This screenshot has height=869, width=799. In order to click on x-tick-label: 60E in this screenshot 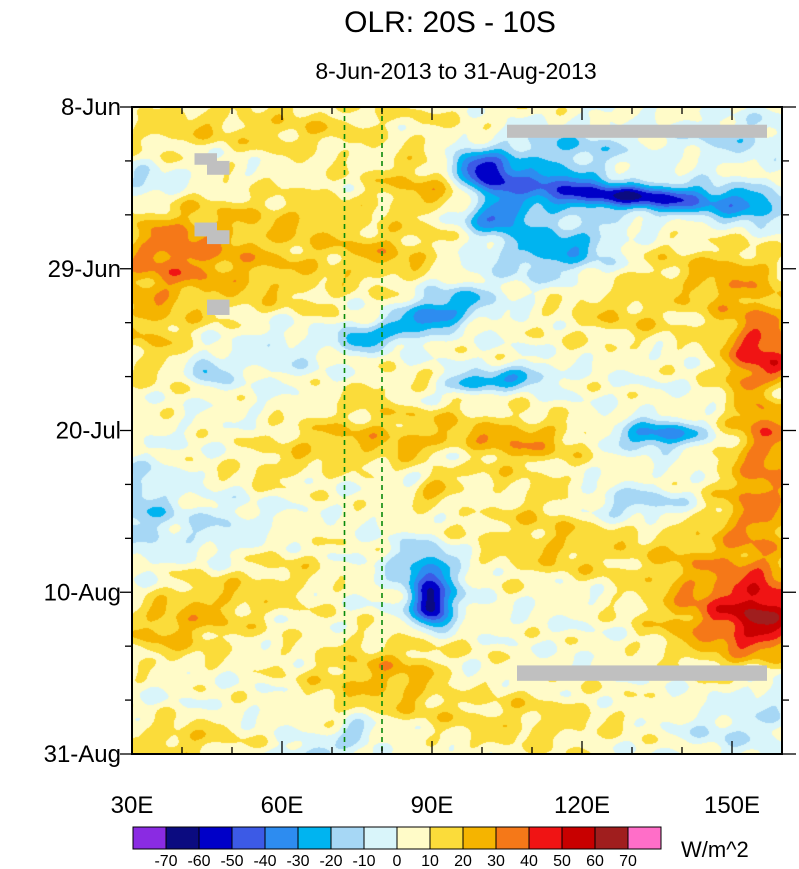, I will do `click(282, 805)`.